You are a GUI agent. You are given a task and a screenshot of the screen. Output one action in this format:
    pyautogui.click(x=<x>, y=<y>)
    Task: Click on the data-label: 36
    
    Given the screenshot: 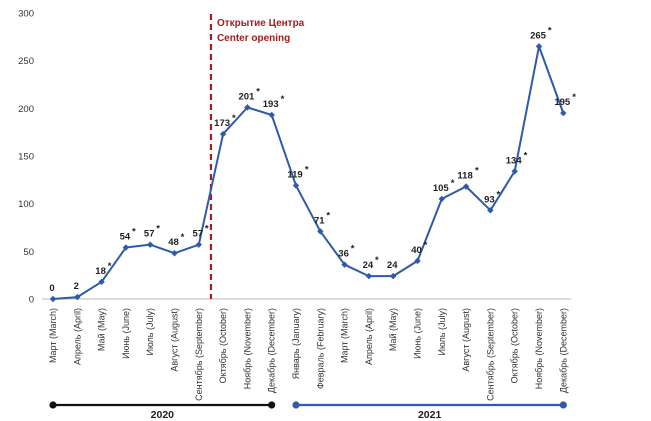 What is the action you would take?
    pyautogui.click(x=343, y=254)
    